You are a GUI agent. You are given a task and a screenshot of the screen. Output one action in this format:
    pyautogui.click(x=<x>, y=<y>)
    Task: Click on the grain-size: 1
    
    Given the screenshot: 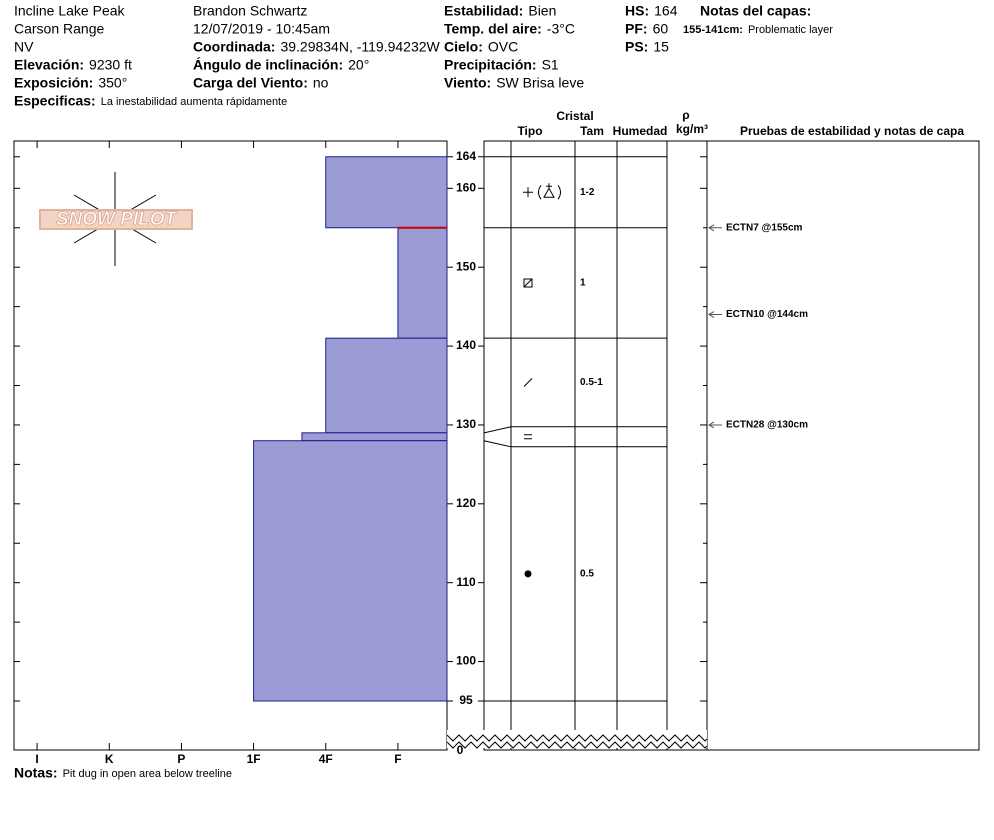 What is the action you would take?
    pyautogui.click(x=583, y=283)
    